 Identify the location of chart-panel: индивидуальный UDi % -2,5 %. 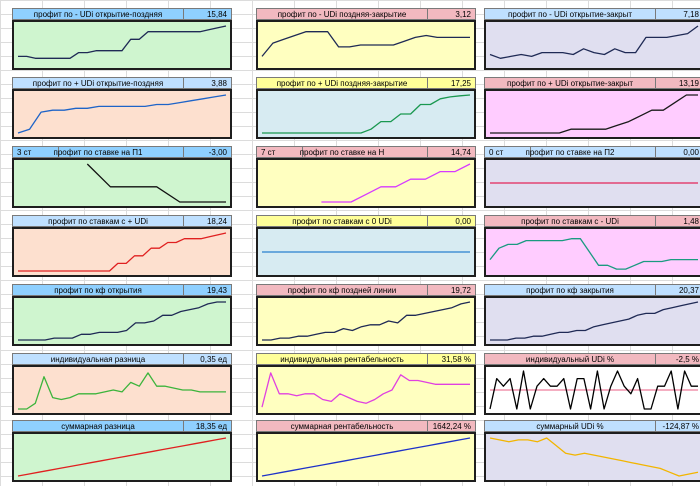
(592, 384).